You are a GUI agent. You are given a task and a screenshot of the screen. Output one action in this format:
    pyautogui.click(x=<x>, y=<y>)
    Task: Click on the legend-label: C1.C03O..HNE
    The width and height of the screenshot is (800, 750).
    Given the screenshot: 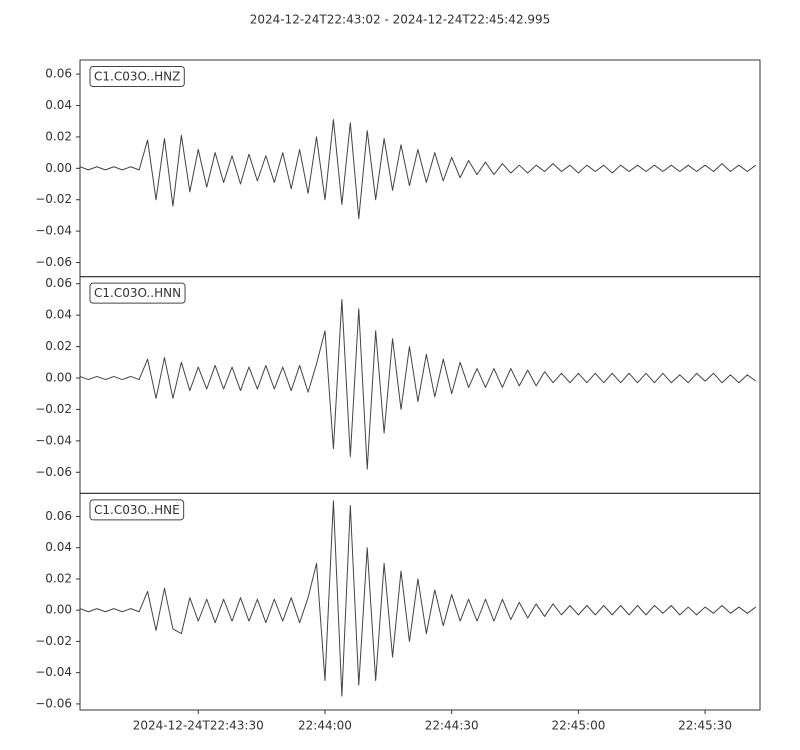 What is the action you would take?
    pyautogui.click(x=137, y=510)
    